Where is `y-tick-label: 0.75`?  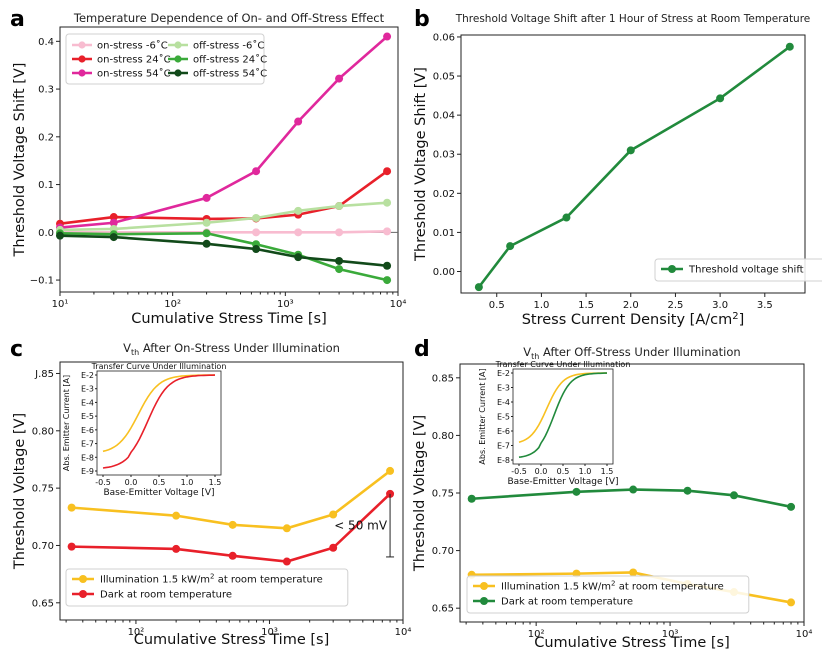 y-tick-label: 0.75 is located at coordinates (443, 494).